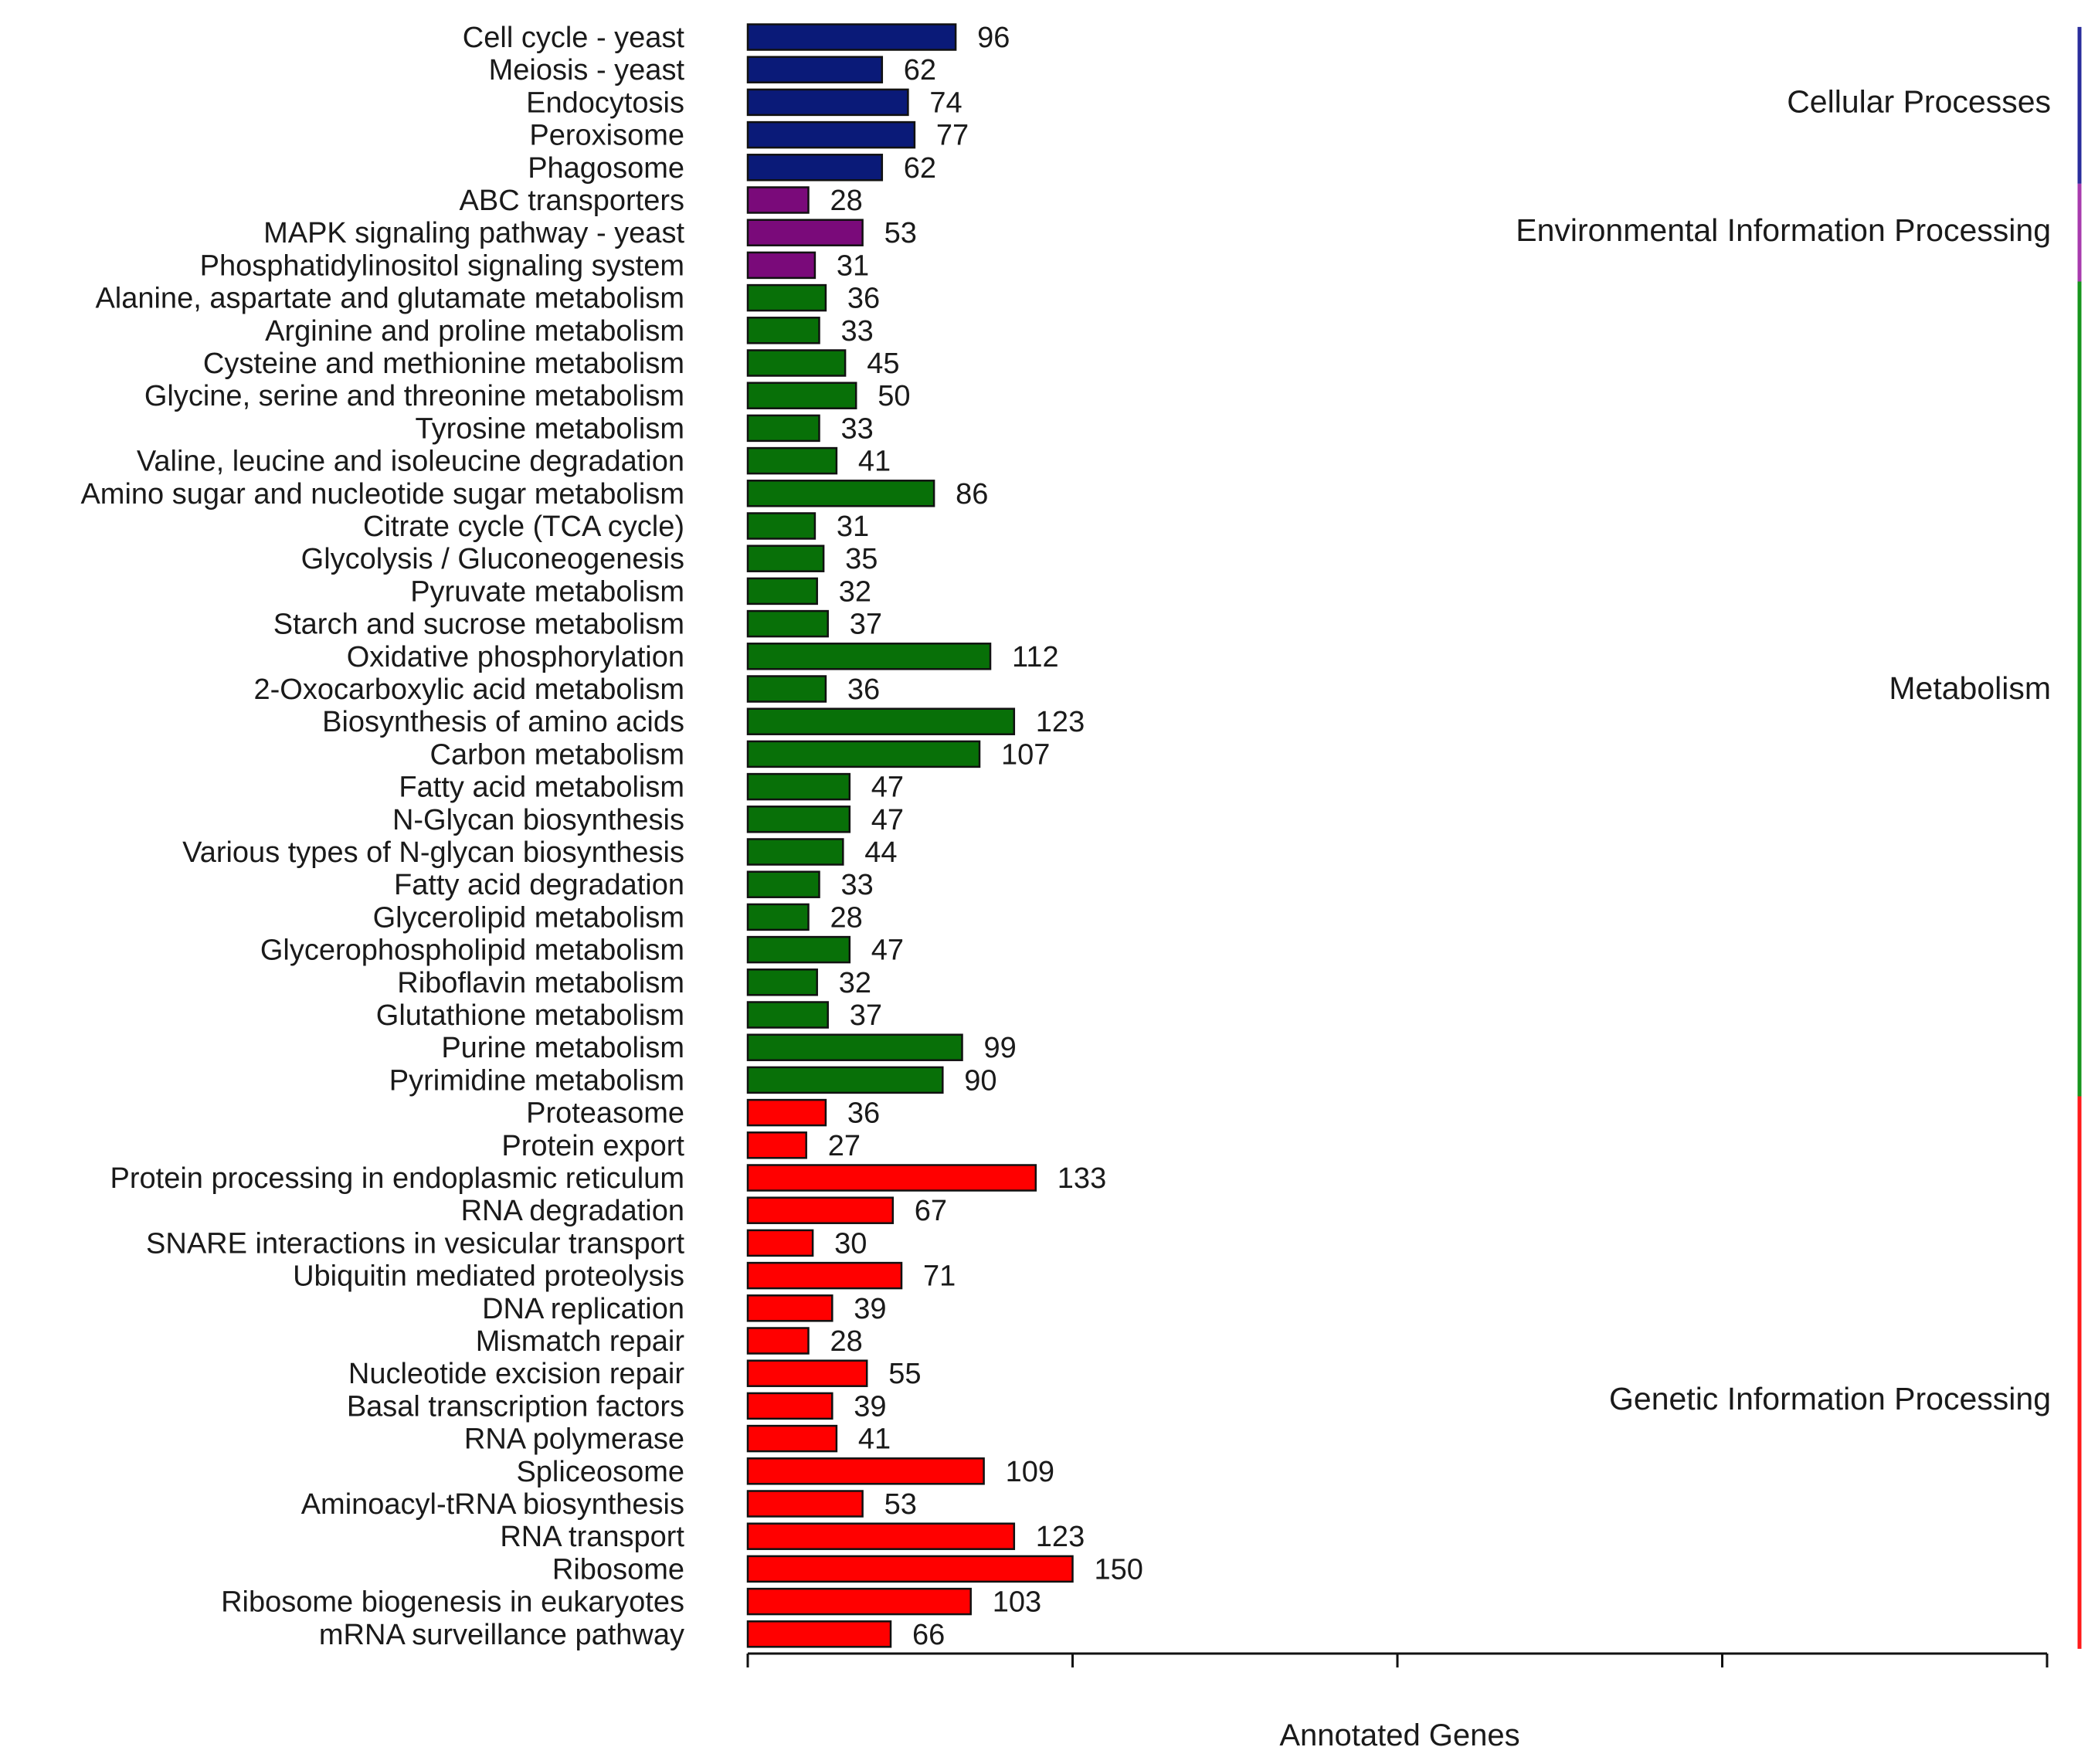 Image resolution: width=2088 pixels, height=1764 pixels. I want to click on value-label: 74, so click(946, 103).